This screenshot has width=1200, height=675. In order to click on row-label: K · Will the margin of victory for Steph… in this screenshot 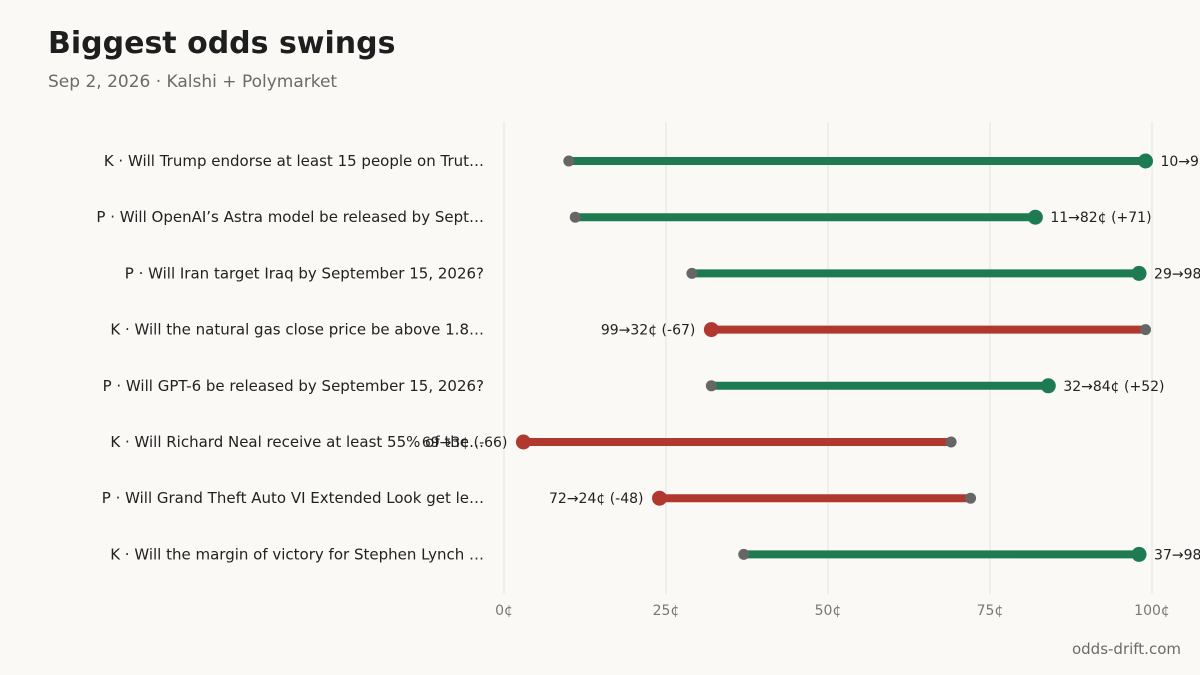, I will do `click(297, 554)`.